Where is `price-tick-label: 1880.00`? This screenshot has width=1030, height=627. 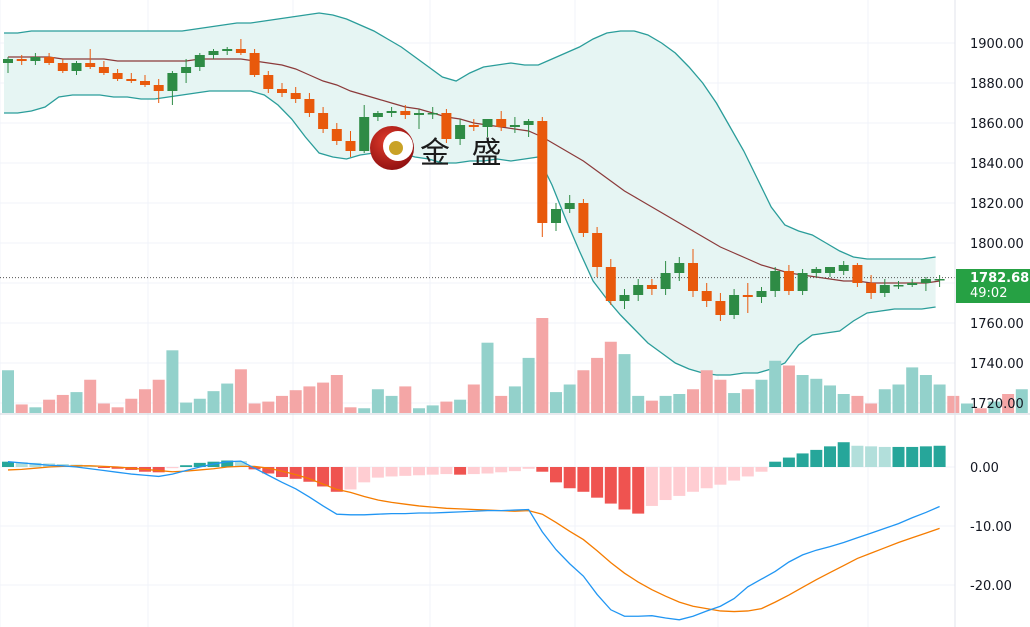
price-tick-label: 1880.00 is located at coordinates (997, 84).